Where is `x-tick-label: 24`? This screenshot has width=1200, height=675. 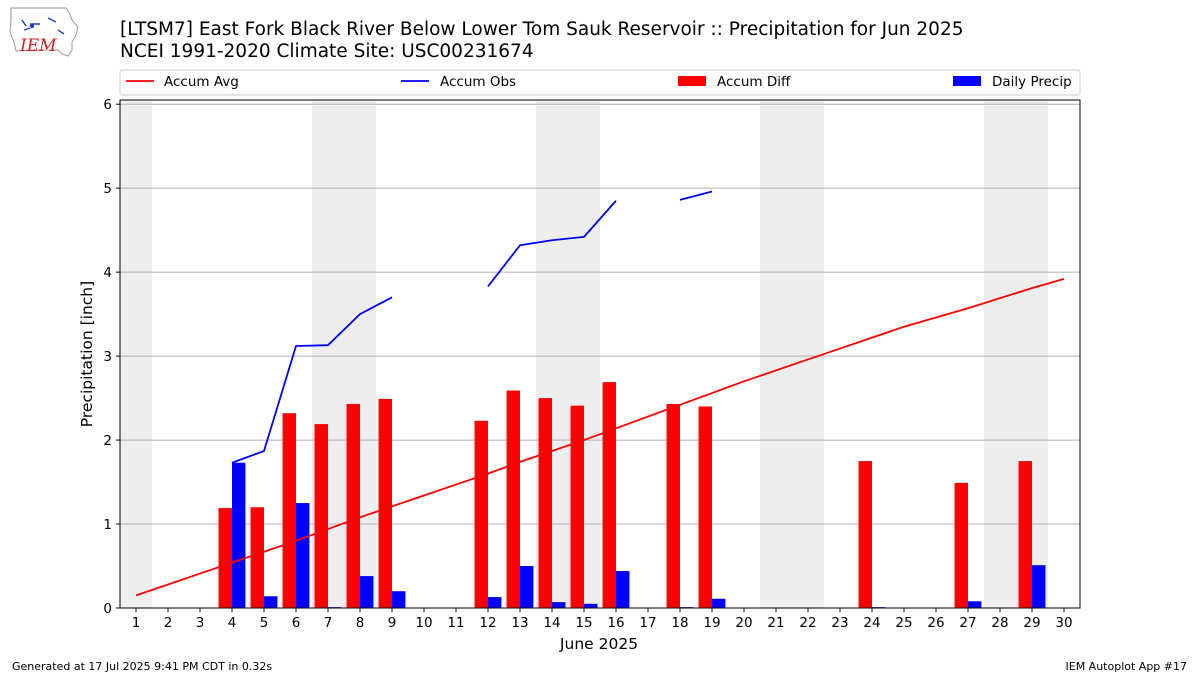 x-tick-label: 24 is located at coordinates (871, 623).